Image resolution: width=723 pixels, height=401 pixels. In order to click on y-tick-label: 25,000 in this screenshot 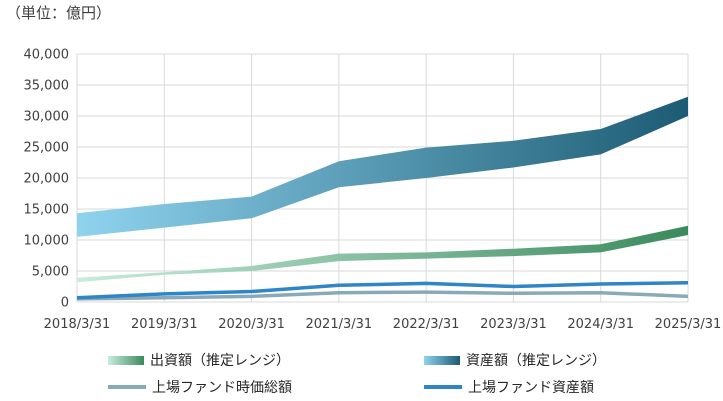, I will do `click(47, 148)`.